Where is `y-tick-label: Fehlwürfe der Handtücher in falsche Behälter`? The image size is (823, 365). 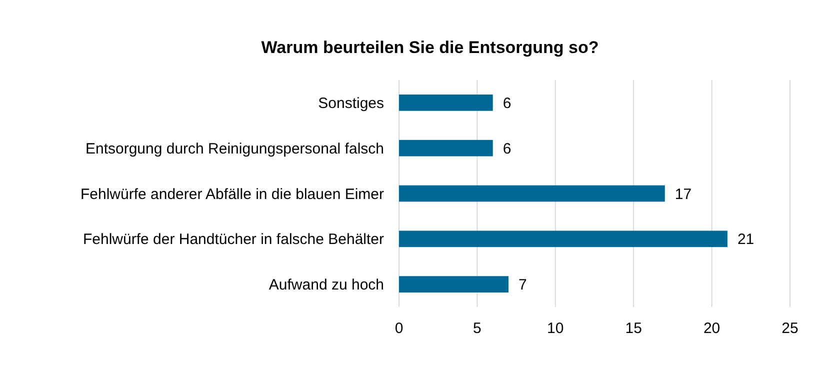 y-tick-label: Fehlwürfe der Handtücher in falsche Behälter is located at coordinates (233, 239).